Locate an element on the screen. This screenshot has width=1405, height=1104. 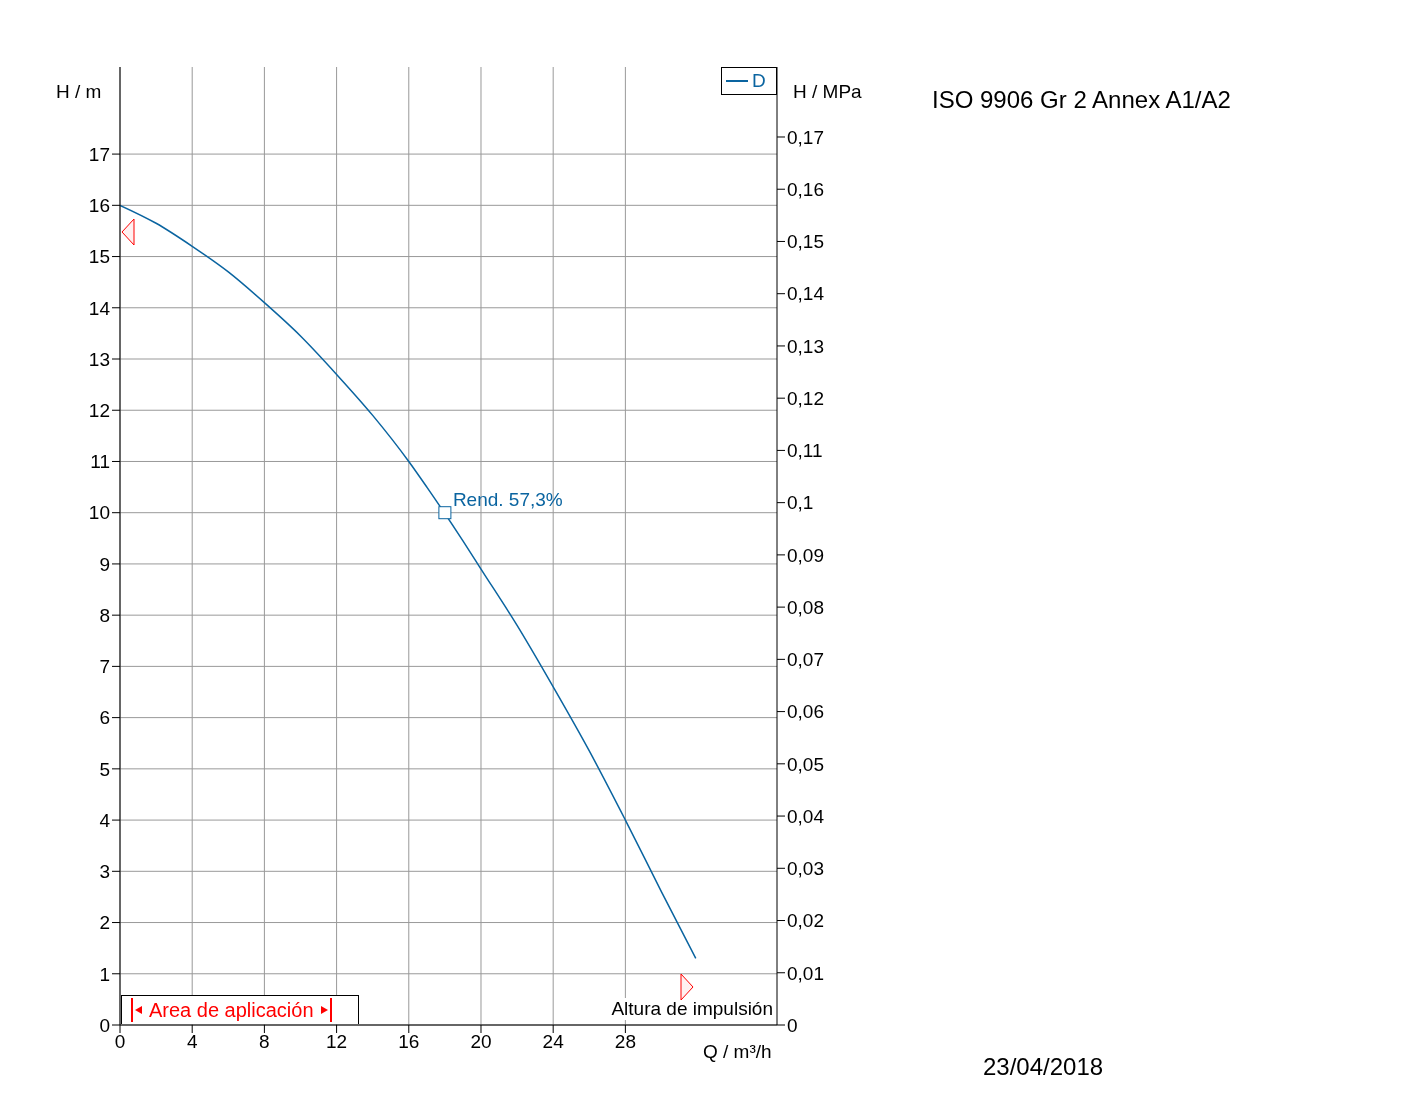
y-tick-label: 14 is located at coordinates (99, 308).